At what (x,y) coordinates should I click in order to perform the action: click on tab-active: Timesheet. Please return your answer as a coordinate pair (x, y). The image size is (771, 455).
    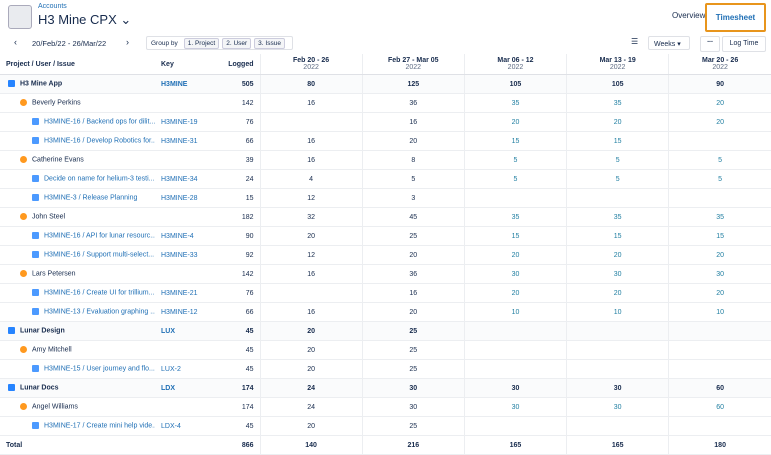
    Looking at the image, I should click on (735, 17).